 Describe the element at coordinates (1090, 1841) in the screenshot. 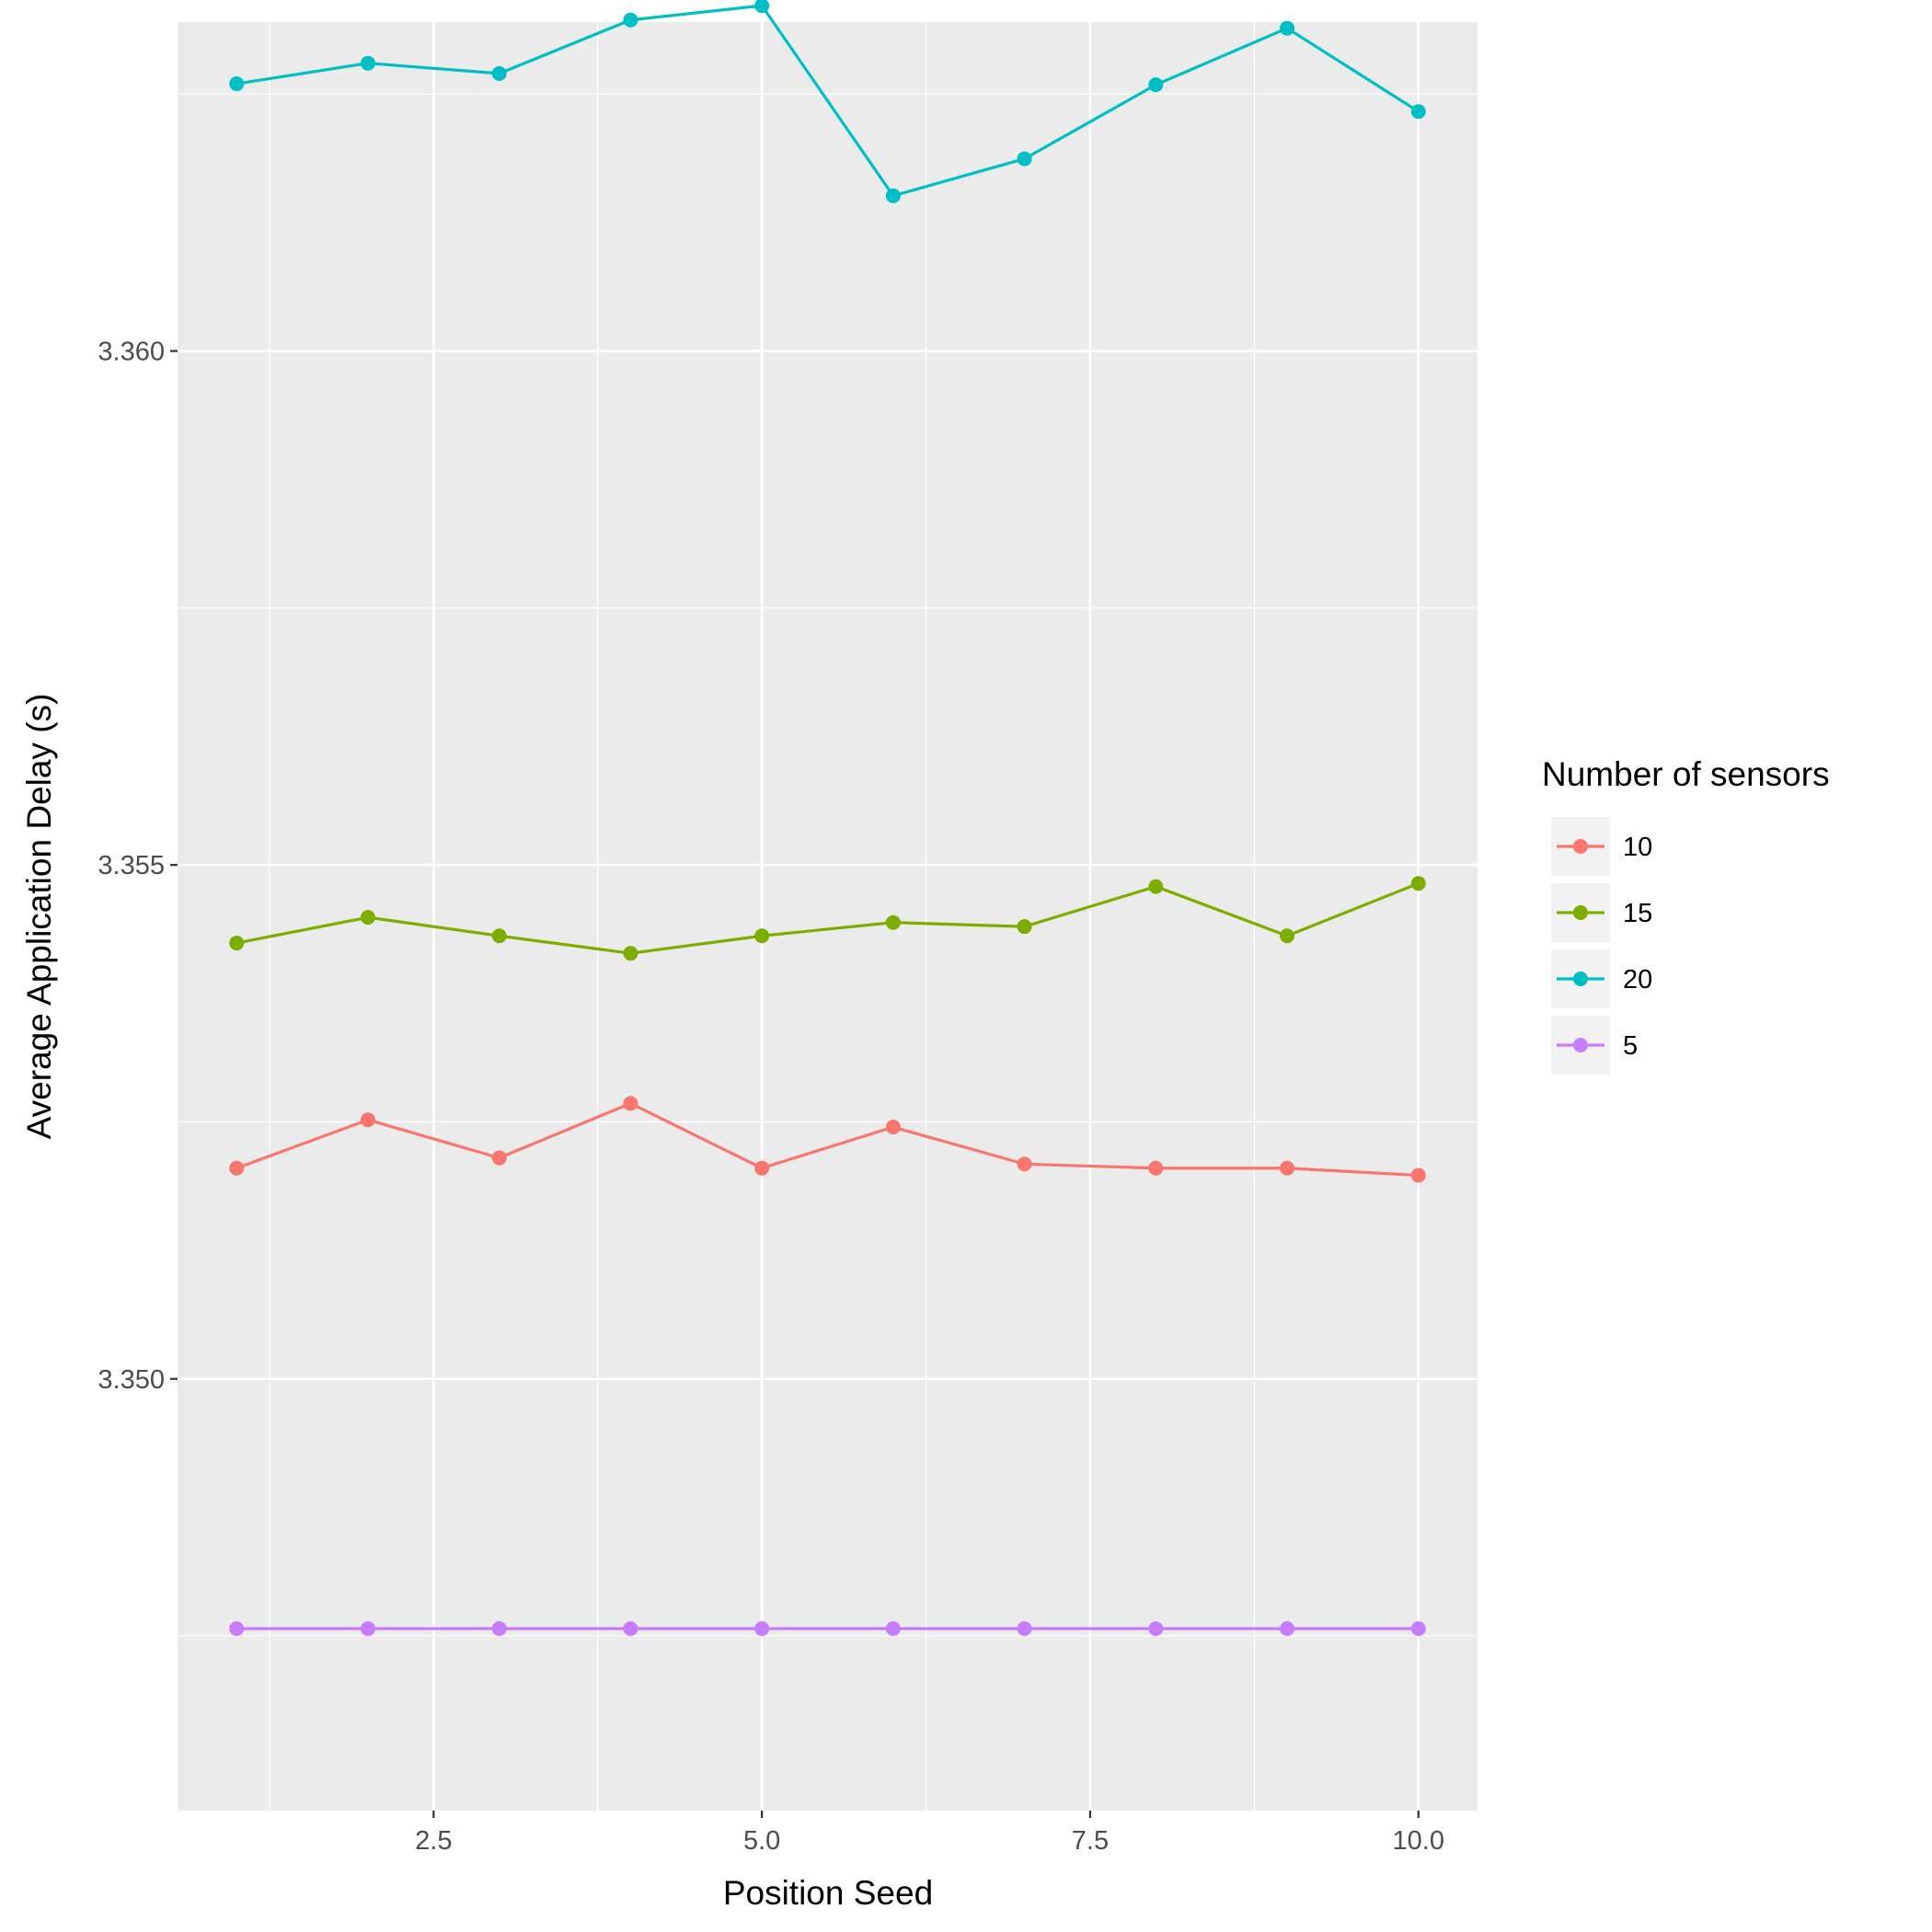

I see `x-tick-label: 7.5` at that location.